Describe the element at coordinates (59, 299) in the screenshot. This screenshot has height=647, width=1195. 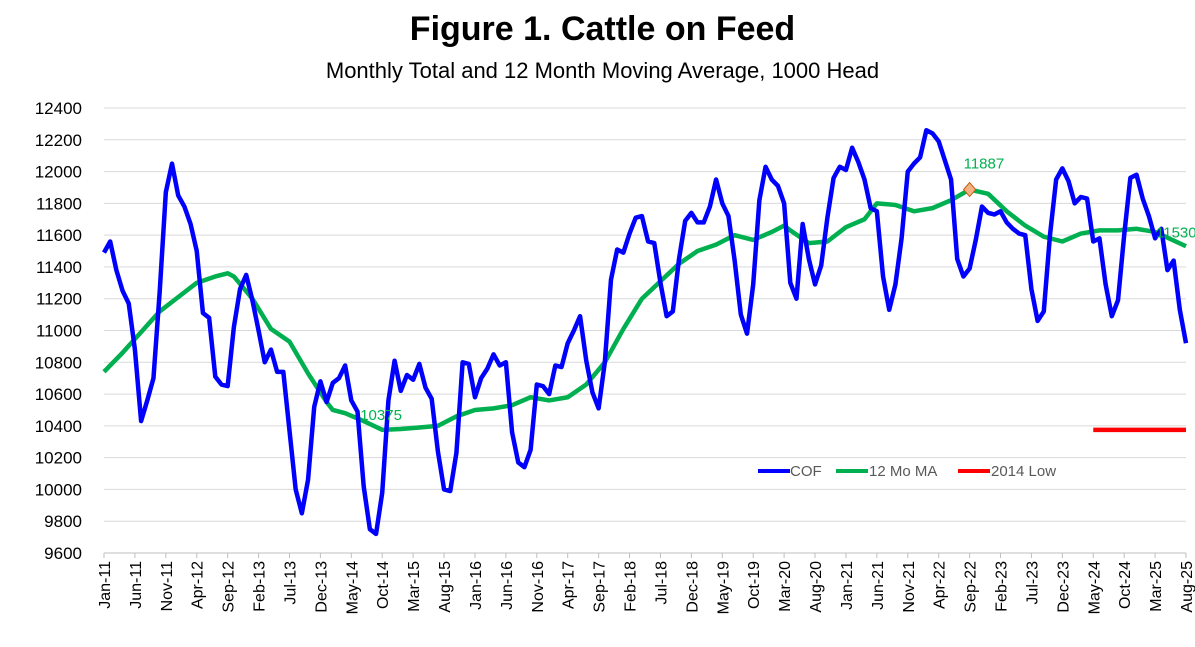
I see `y-tick-label: 11200` at that location.